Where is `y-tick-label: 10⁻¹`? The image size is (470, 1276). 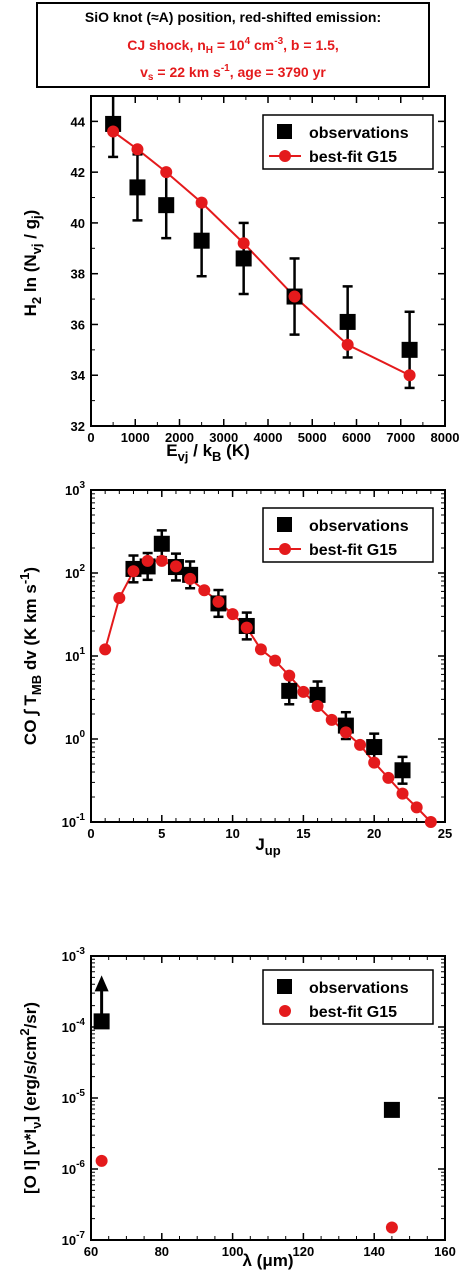
y-tick-label: 10⁻¹ is located at coordinates (74, 821).